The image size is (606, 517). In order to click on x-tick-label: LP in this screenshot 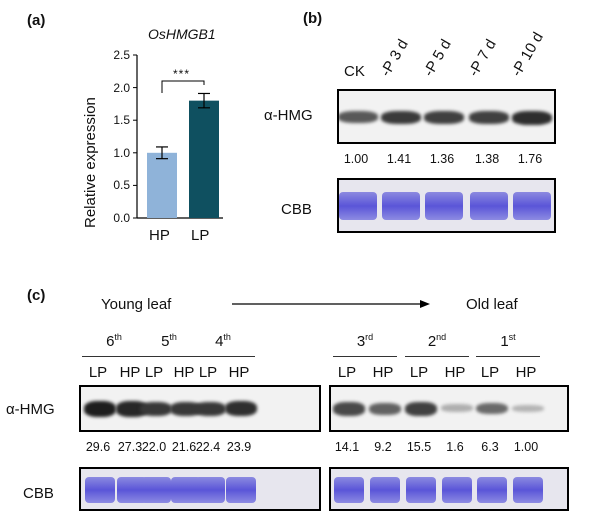, I will do `click(200, 235)`.